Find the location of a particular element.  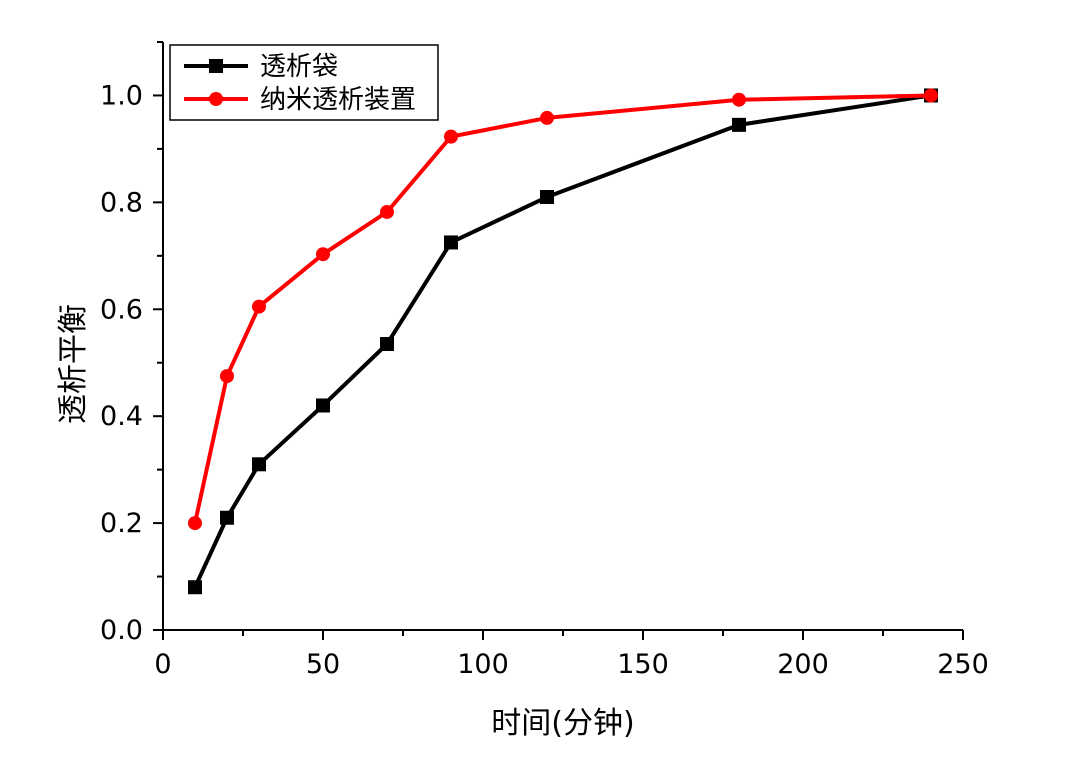

y-tick-label: 0.4 is located at coordinates (121, 416).